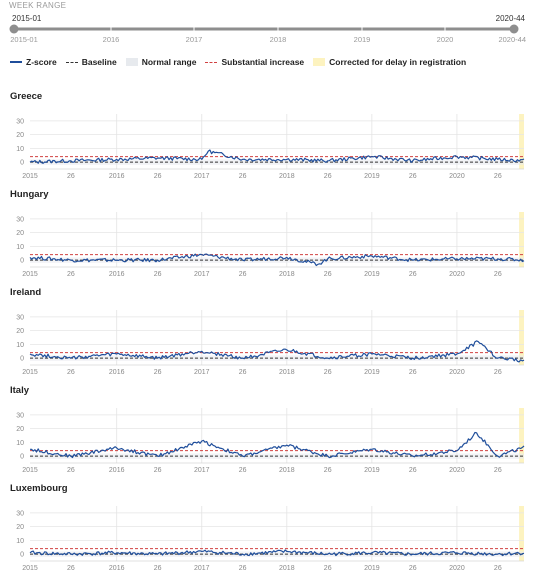 Image resolution: width=539 pixels, height=572 pixels. Describe the element at coordinates (362, 39) in the screenshot. I see `range-axis-label: 2019` at that location.